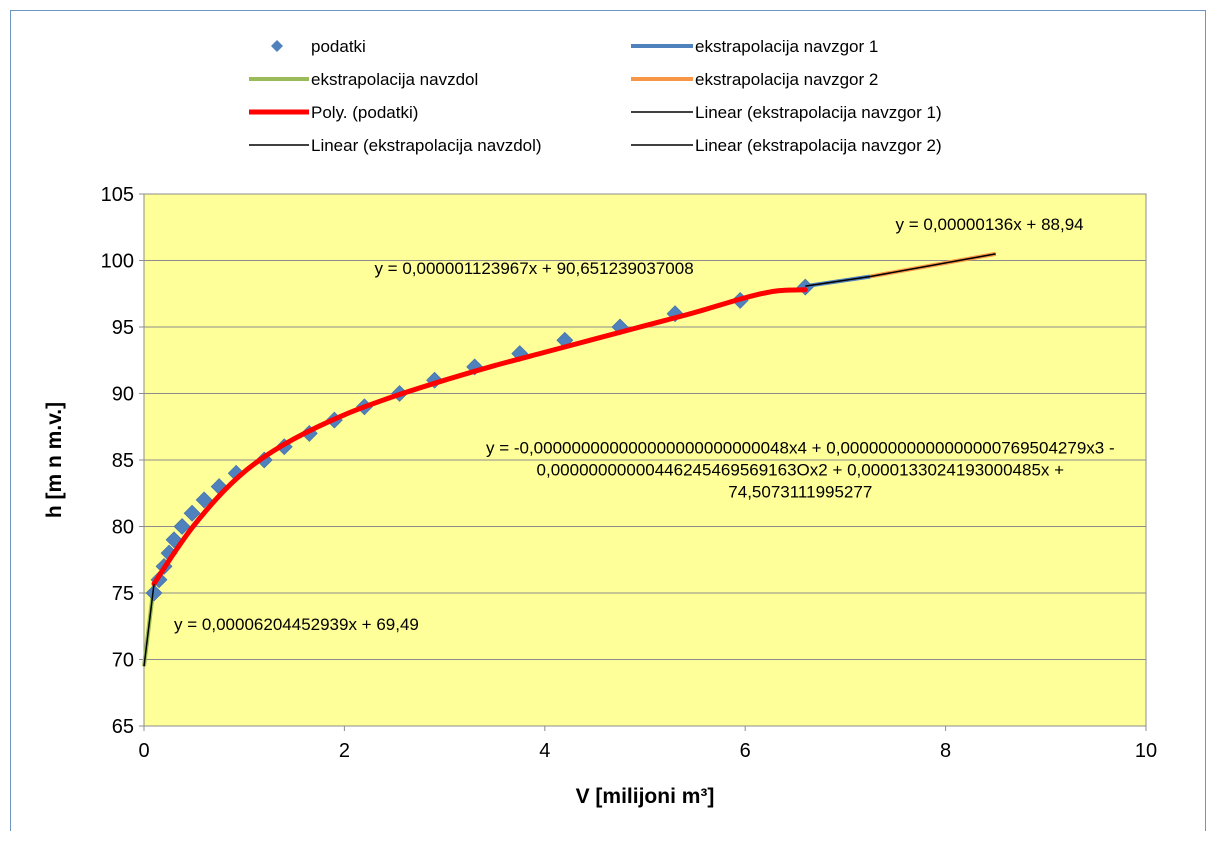 This screenshot has height=841, width=1216. What do you see at coordinates (123, 328) in the screenshot?
I see `y-tick-label: 95` at bounding box center [123, 328].